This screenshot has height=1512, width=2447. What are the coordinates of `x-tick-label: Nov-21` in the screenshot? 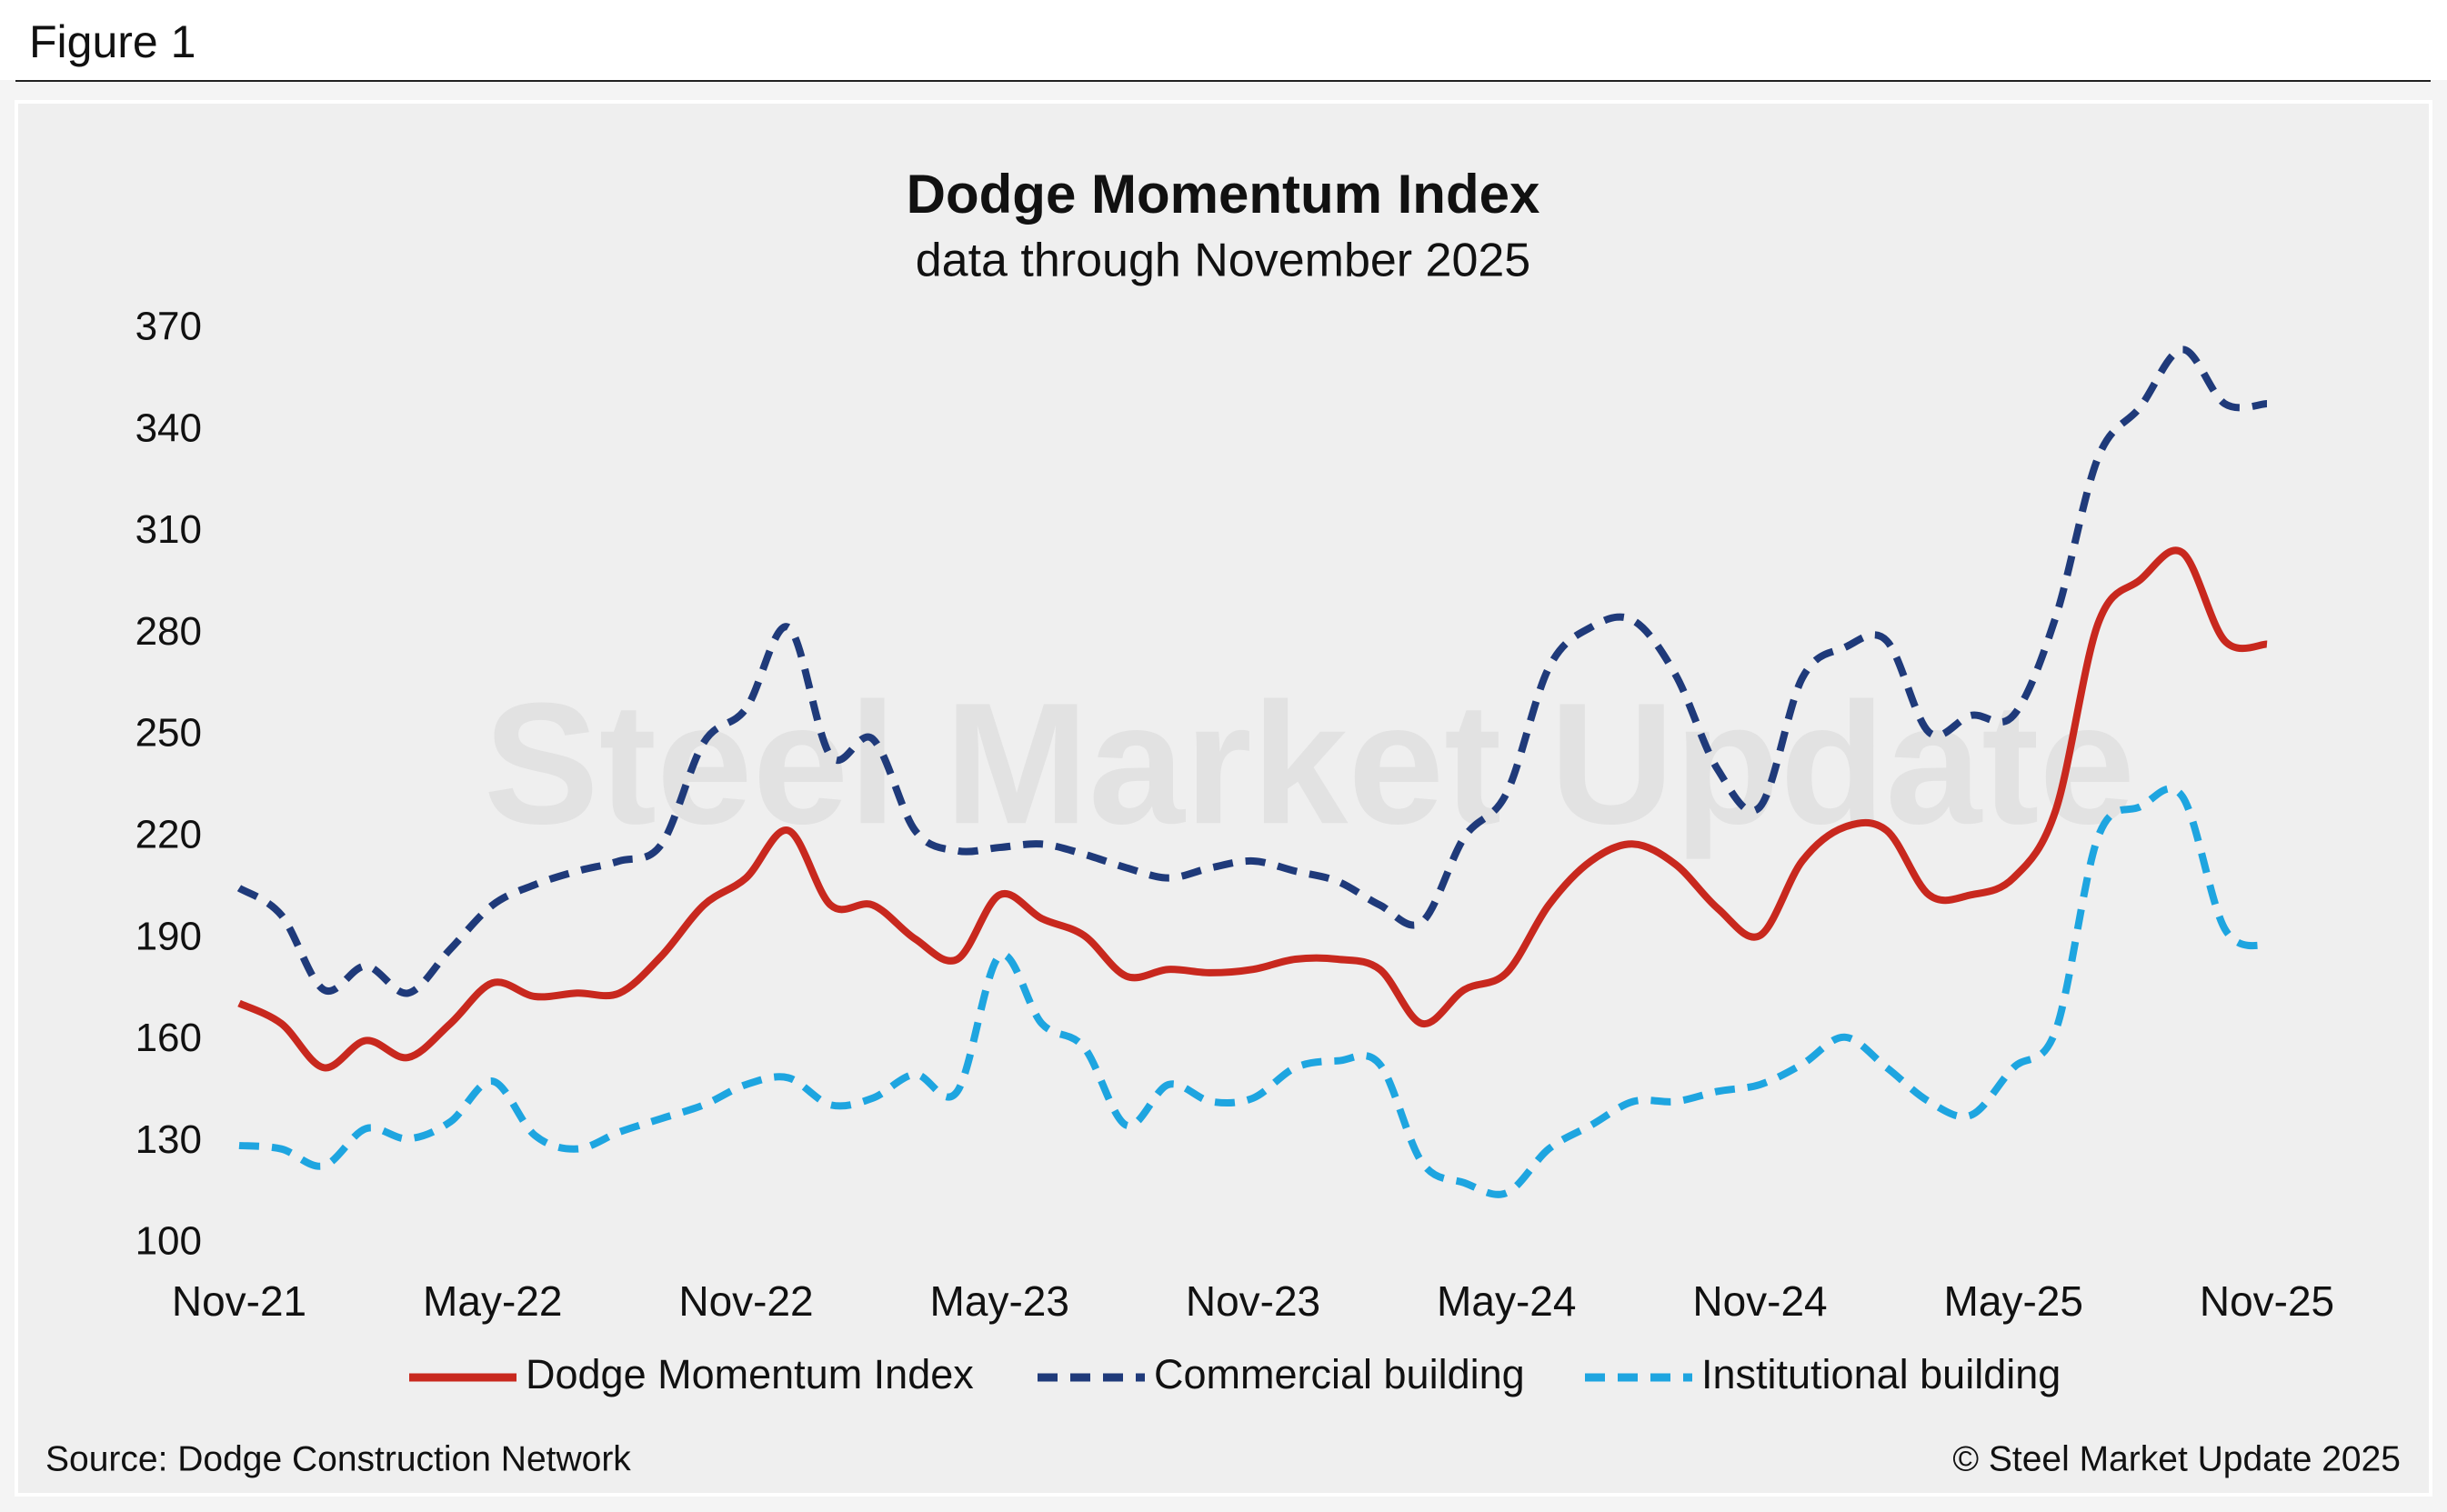 It's located at (239, 1301).